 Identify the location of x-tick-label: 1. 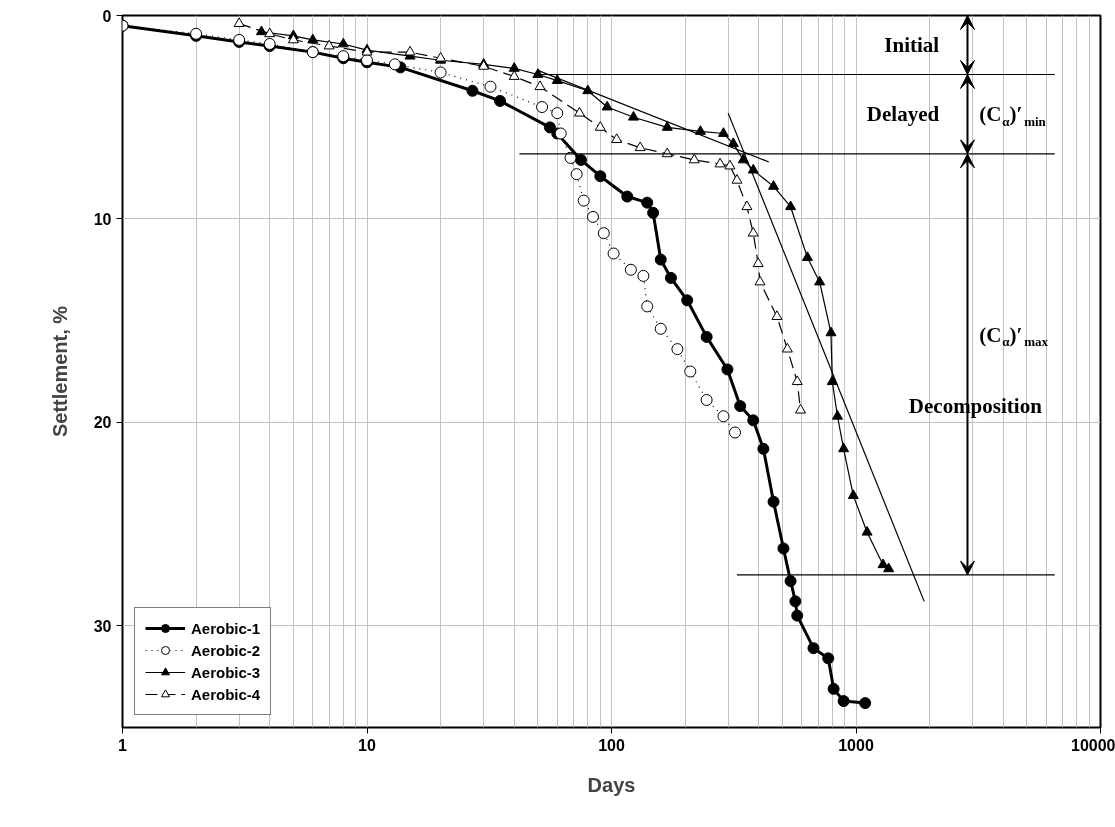
(123, 745).